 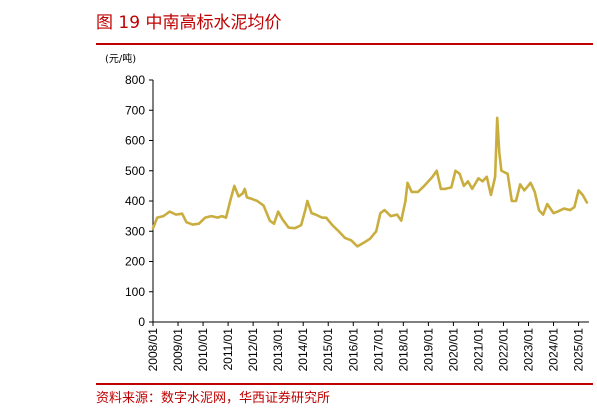 I want to click on x-tick-label: 2008/01, so click(x=153, y=350).